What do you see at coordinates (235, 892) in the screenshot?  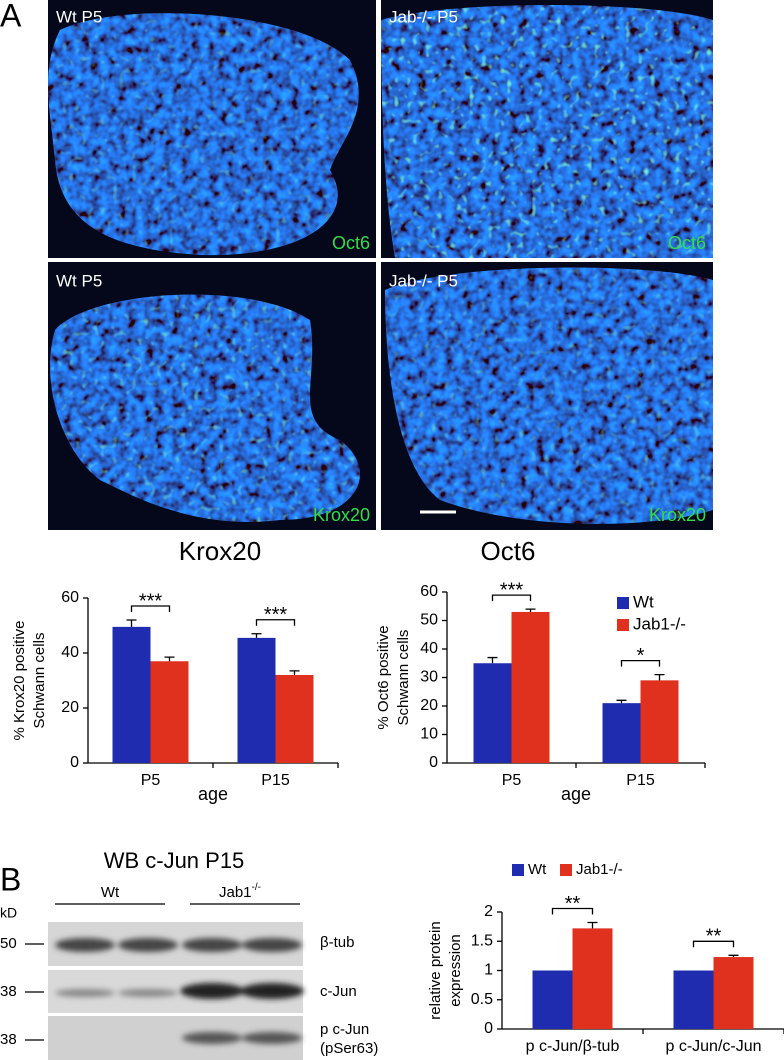 I see `group-name: Jab1` at bounding box center [235, 892].